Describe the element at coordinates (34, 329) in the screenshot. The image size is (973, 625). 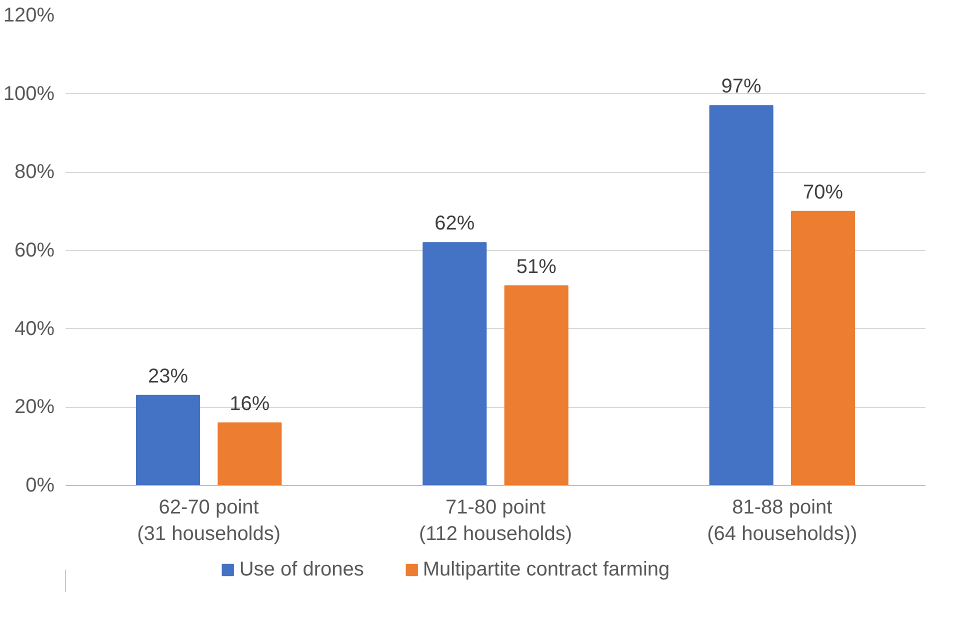
I see `y-tick-label: 40%` at that location.